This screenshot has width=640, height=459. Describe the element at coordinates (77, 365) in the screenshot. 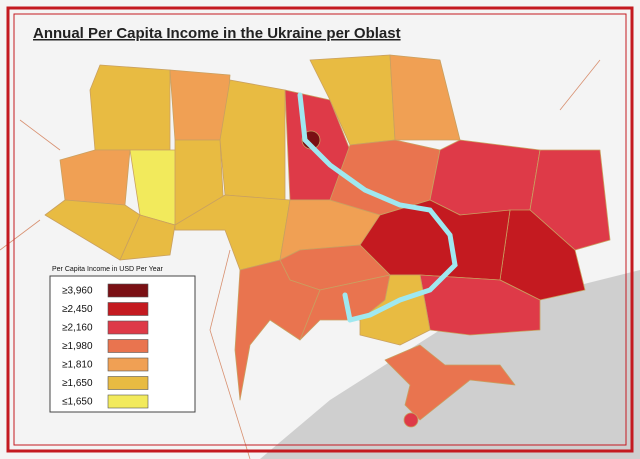

I see `legend-label: ≥1,810` at that location.